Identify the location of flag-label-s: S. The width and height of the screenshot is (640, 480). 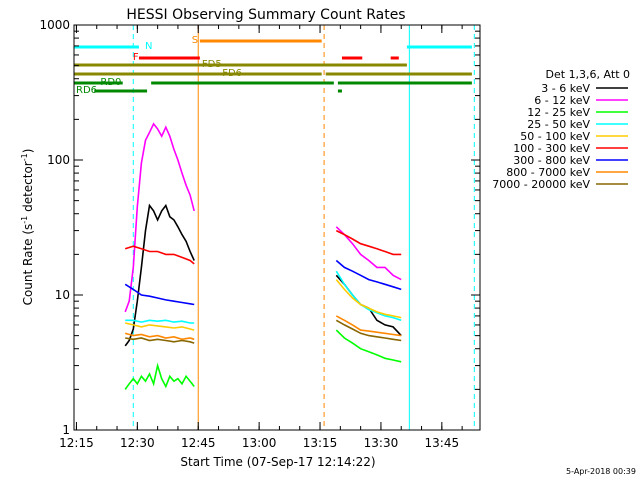
(195, 40).